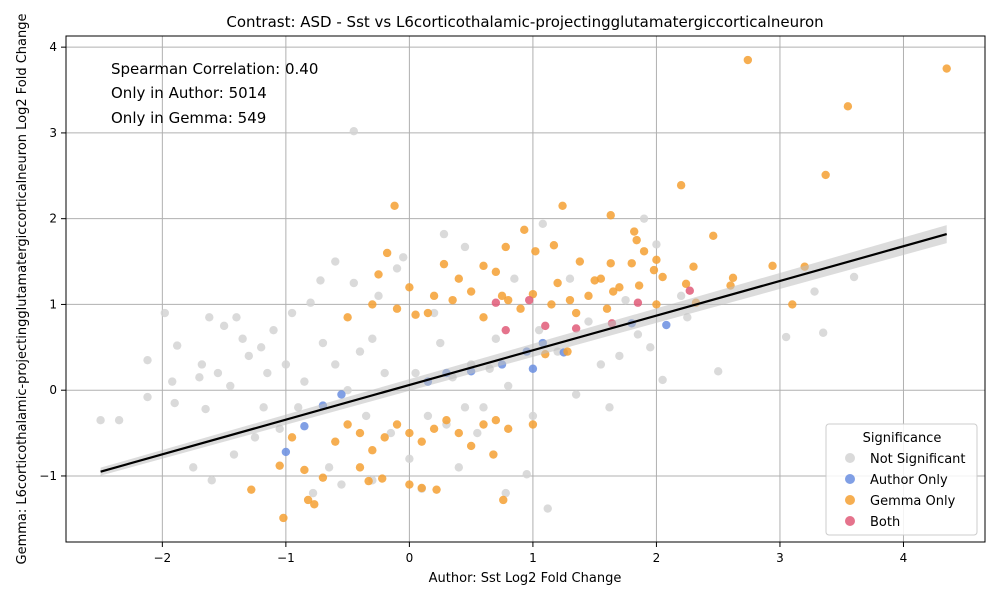 The width and height of the screenshot is (1000, 600). What do you see at coordinates (657, 558) in the screenshot?
I see `x-tick-label: 2` at bounding box center [657, 558].